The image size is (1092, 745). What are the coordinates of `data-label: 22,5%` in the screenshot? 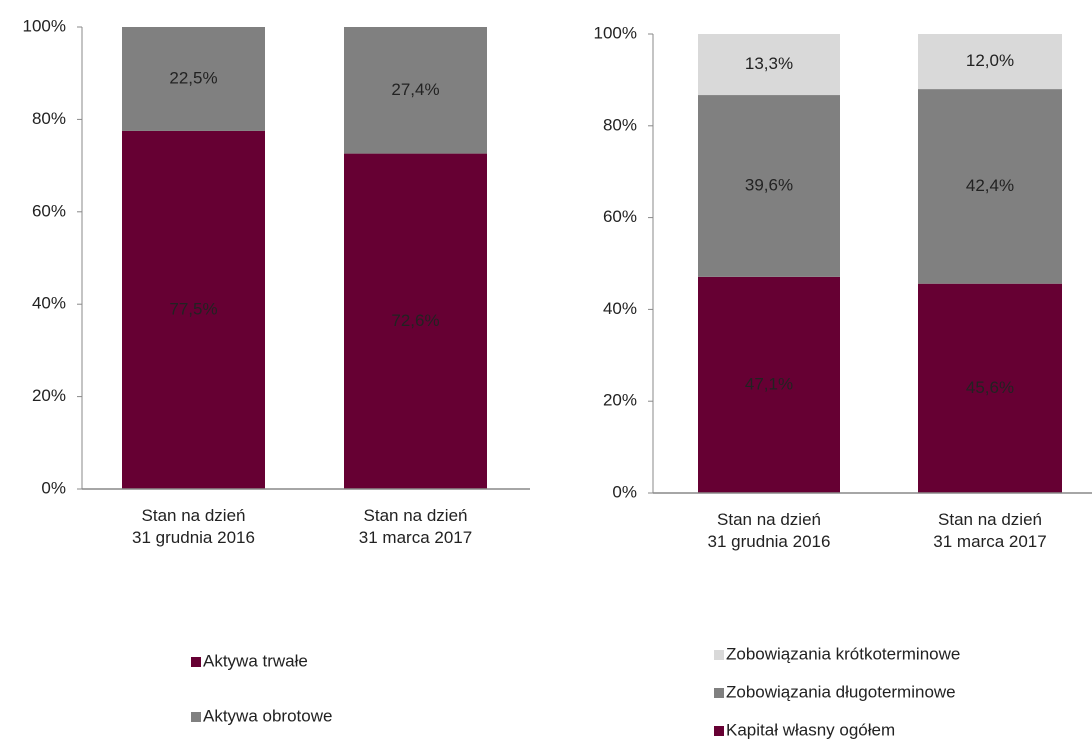 It's located at (193, 77).